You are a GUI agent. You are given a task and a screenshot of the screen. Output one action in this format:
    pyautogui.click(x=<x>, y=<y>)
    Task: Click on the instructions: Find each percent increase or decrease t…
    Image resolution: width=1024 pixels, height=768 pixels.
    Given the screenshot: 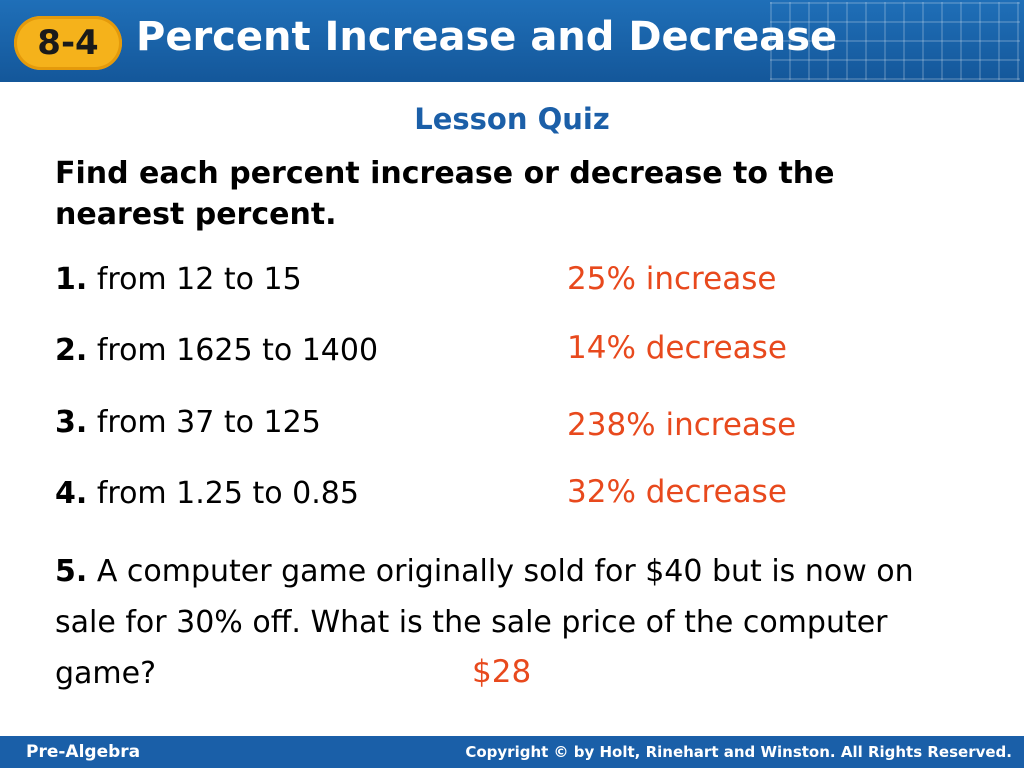 What is the action you would take?
    pyautogui.click(x=445, y=194)
    